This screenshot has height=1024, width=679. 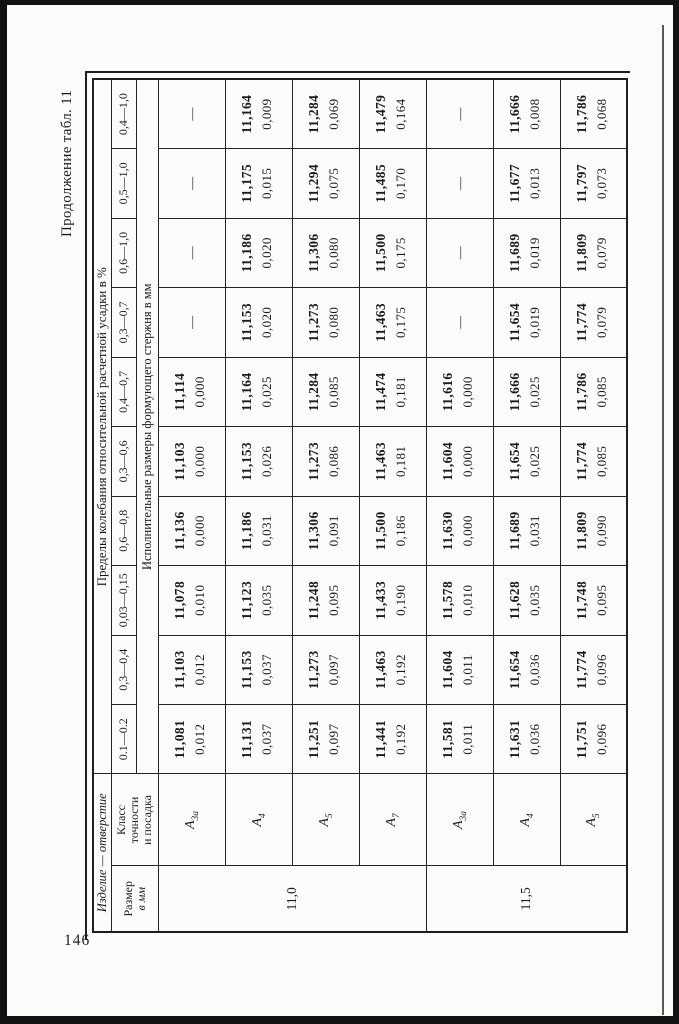 What do you see at coordinates (325, 670) in the screenshot?
I see `data-cell: 11,273 0,097` at bounding box center [325, 670].